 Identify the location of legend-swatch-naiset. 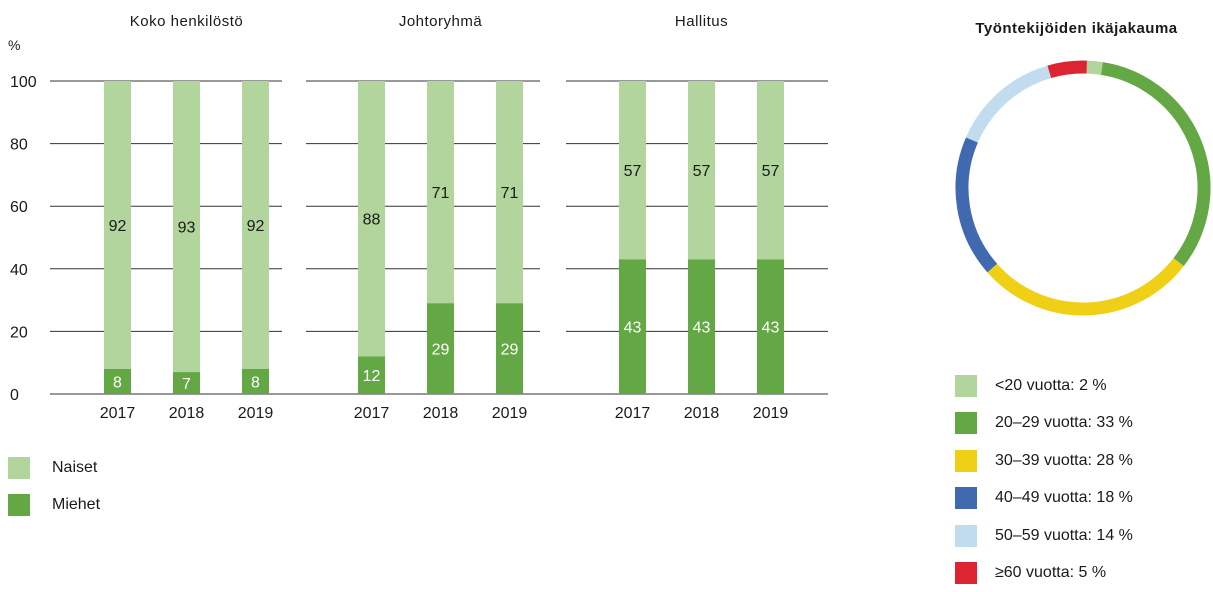
(19, 468).